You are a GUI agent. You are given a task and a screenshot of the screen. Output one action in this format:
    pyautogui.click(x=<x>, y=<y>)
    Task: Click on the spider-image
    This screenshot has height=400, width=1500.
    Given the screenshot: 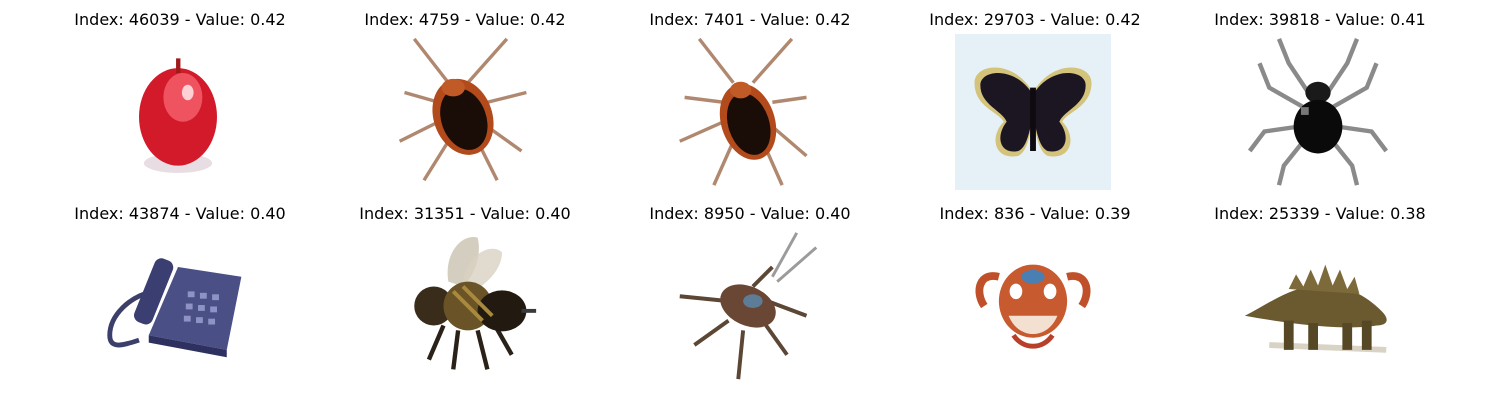 What is the action you would take?
    pyautogui.click(x=1318, y=112)
    